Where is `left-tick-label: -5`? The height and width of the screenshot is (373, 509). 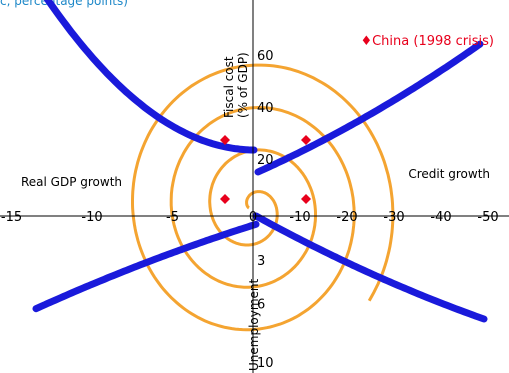
left-tick-label: -5 is located at coordinates (172, 217).